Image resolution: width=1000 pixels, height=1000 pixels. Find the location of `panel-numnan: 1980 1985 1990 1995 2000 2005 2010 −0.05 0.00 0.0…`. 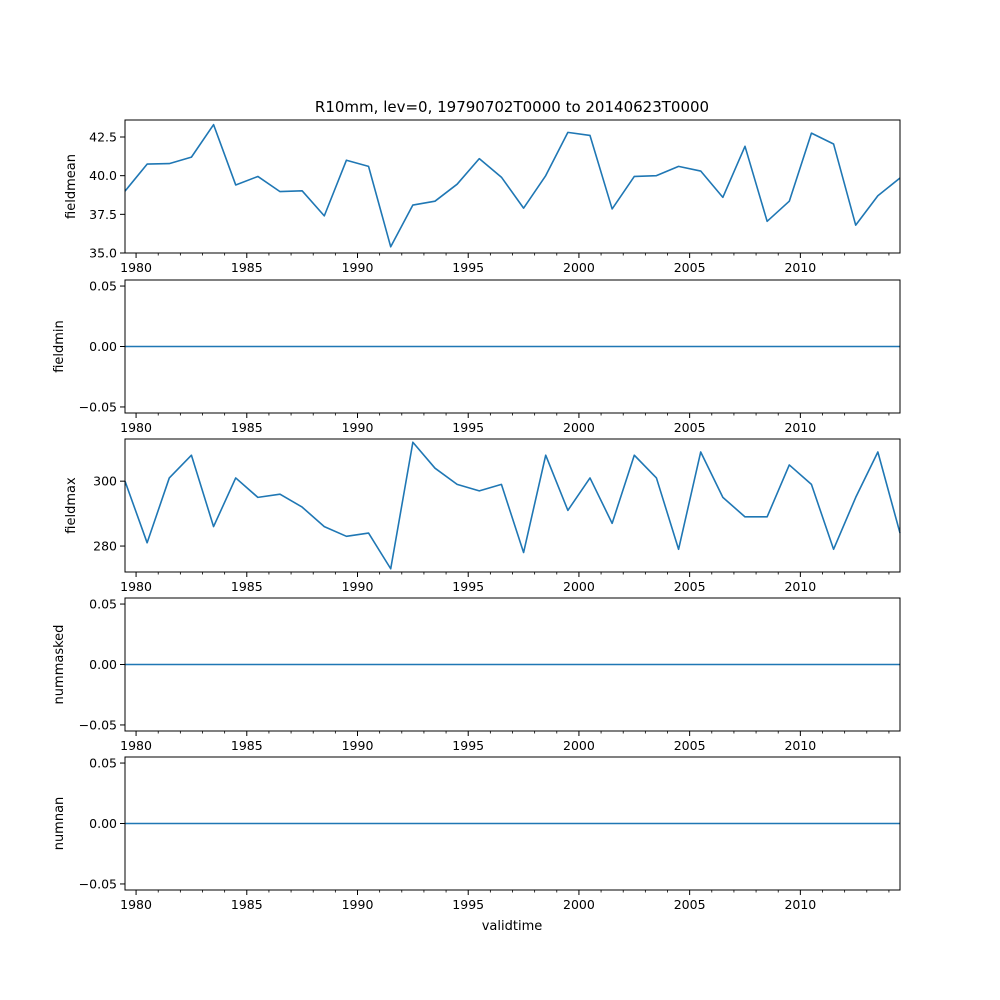

panel-numnan: 1980 1985 1990 1995 2000 2005 2010 −0.05 0.00 0.0… is located at coordinates (476, 834).